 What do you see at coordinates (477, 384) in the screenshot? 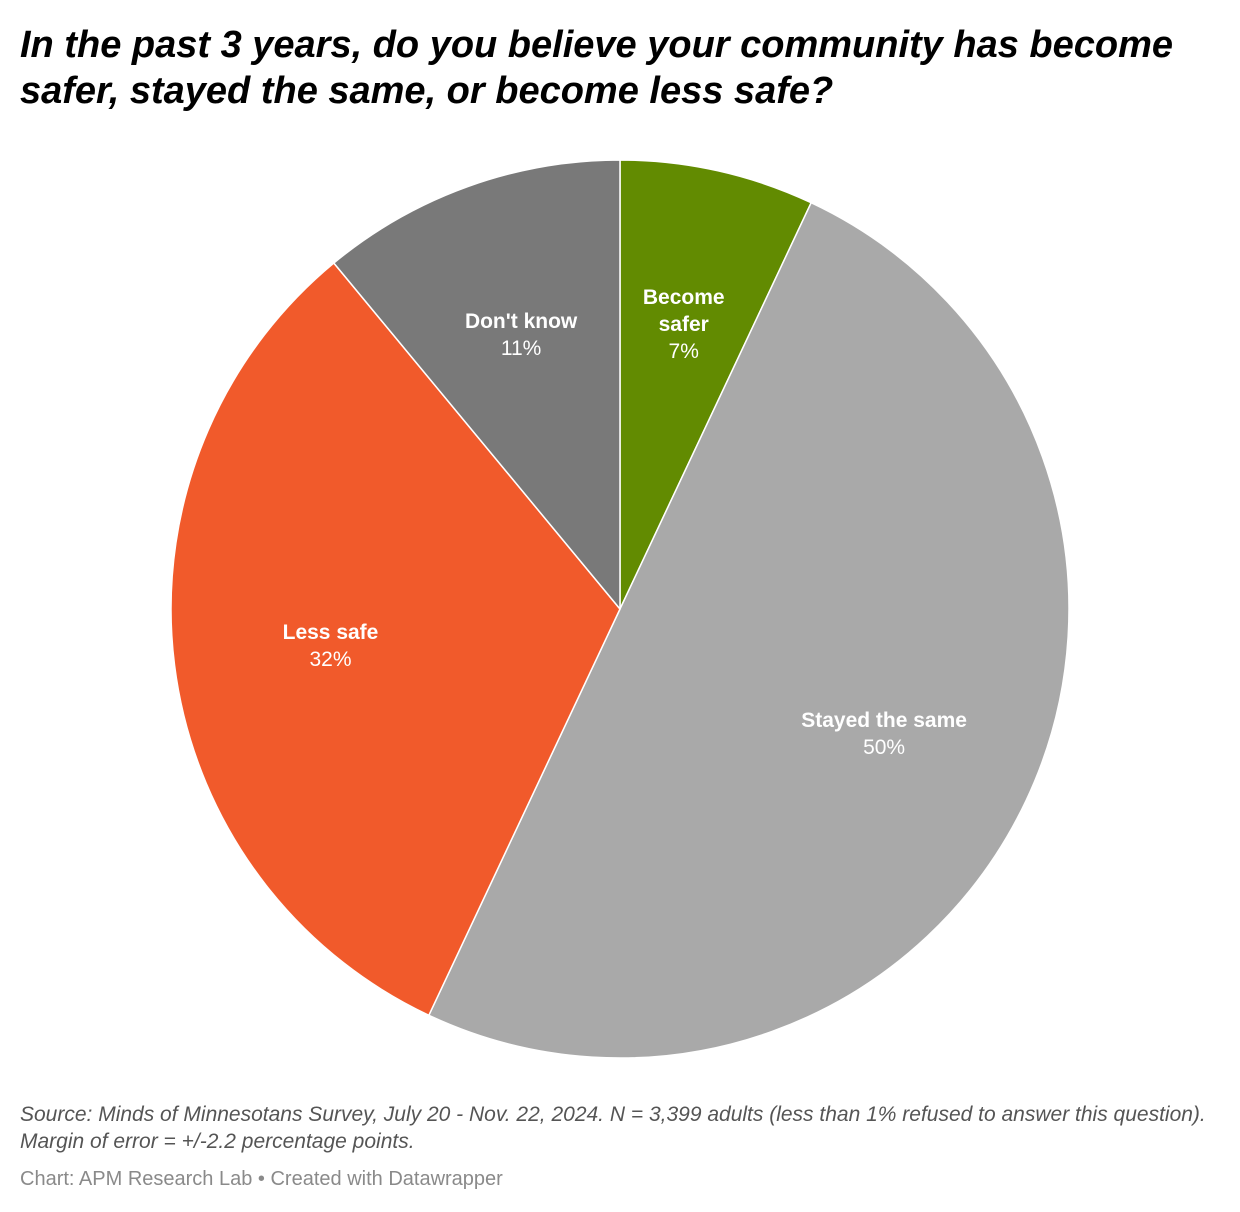
I see `pie-slice-don-t-know` at bounding box center [477, 384].